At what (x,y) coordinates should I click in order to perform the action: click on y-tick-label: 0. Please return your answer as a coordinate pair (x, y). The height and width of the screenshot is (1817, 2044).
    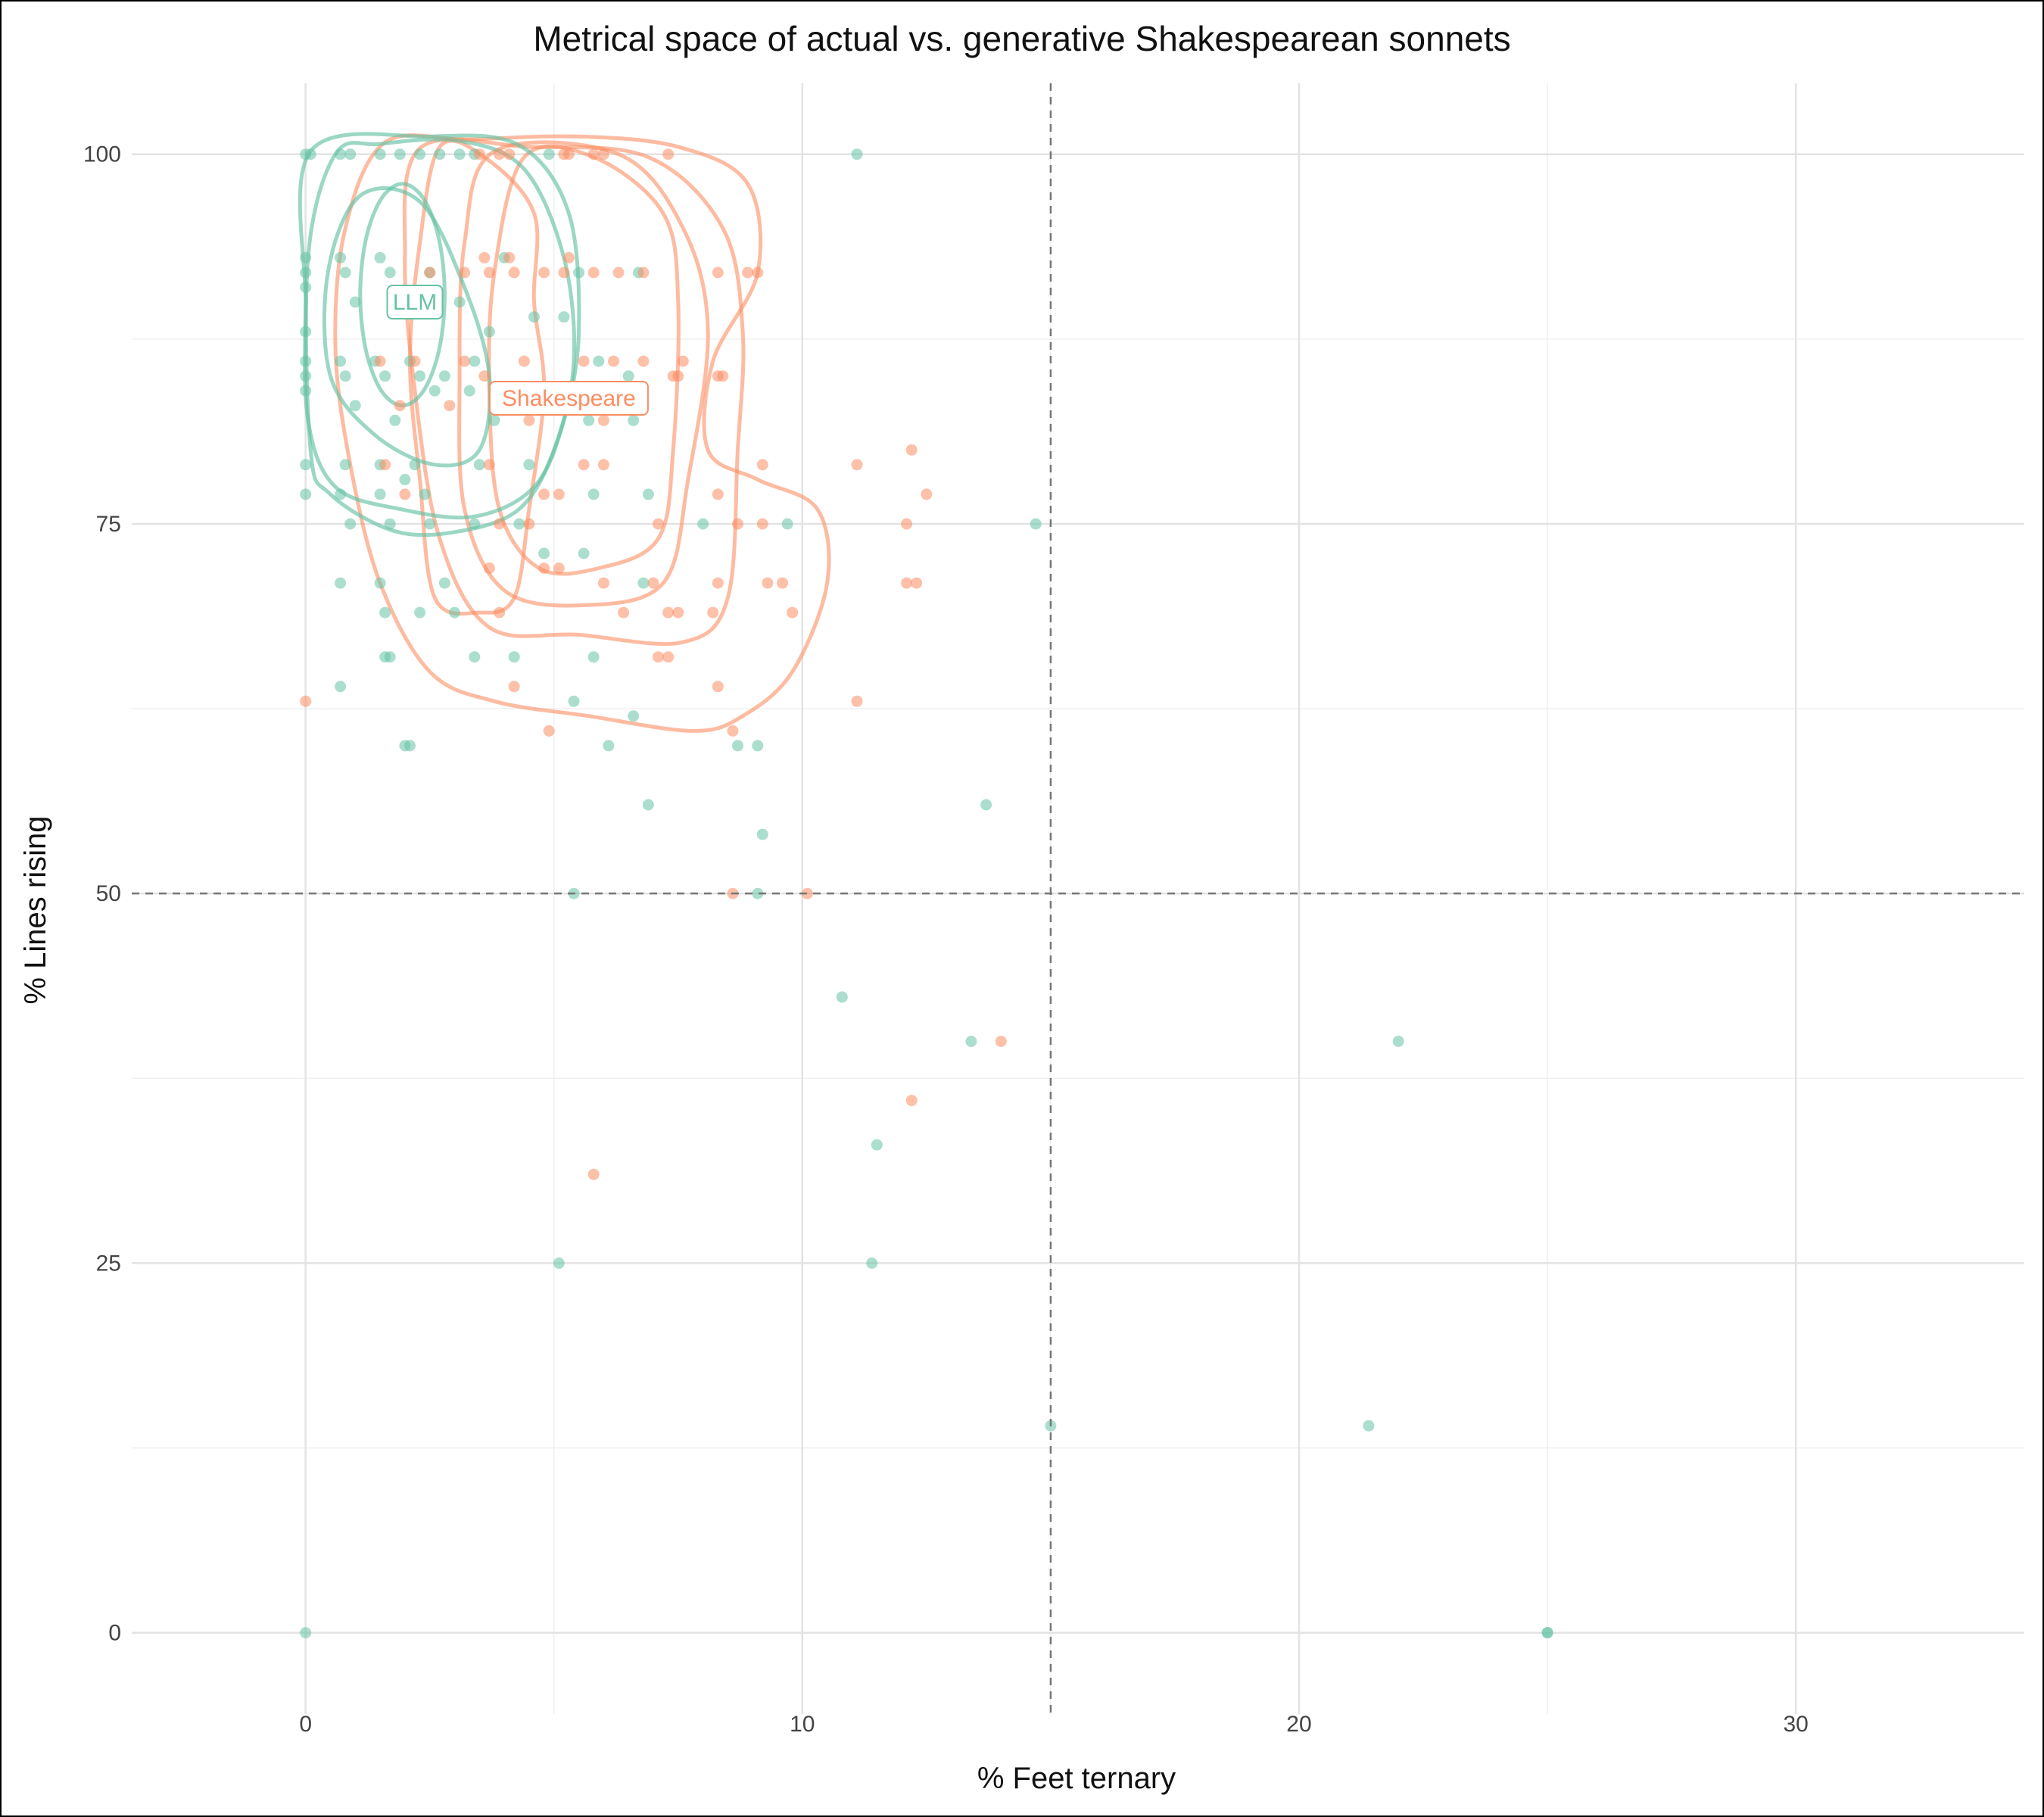
    Looking at the image, I should click on (115, 1633).